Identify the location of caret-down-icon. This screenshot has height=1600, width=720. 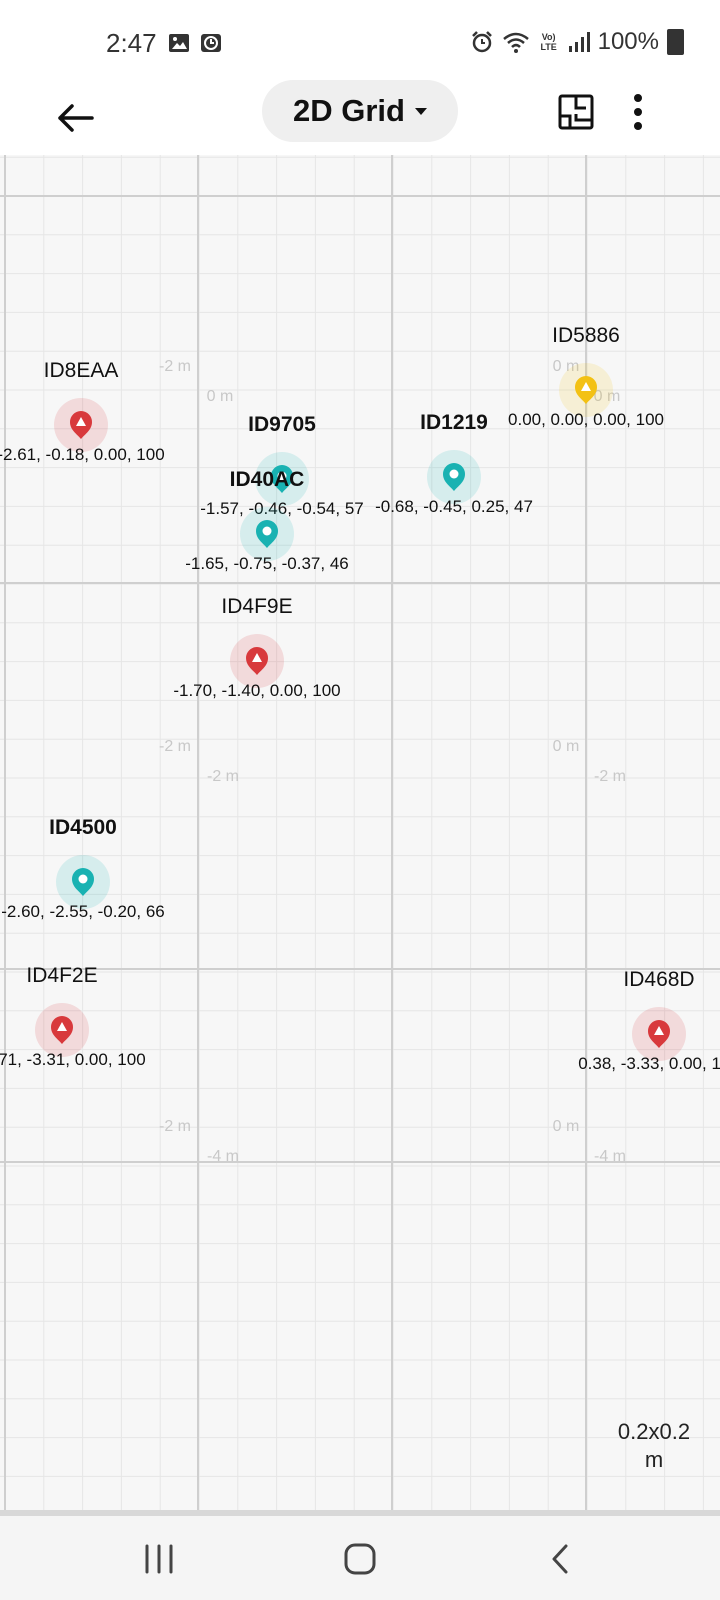
(420, 111).